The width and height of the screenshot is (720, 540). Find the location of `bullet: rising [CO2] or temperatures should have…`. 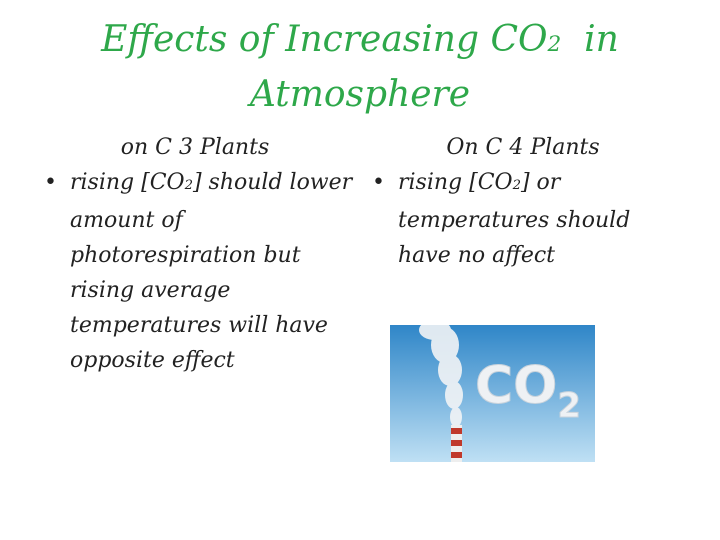

bullet: rising [CO2] or temperatures should have… is located at coordinates (508, 219).